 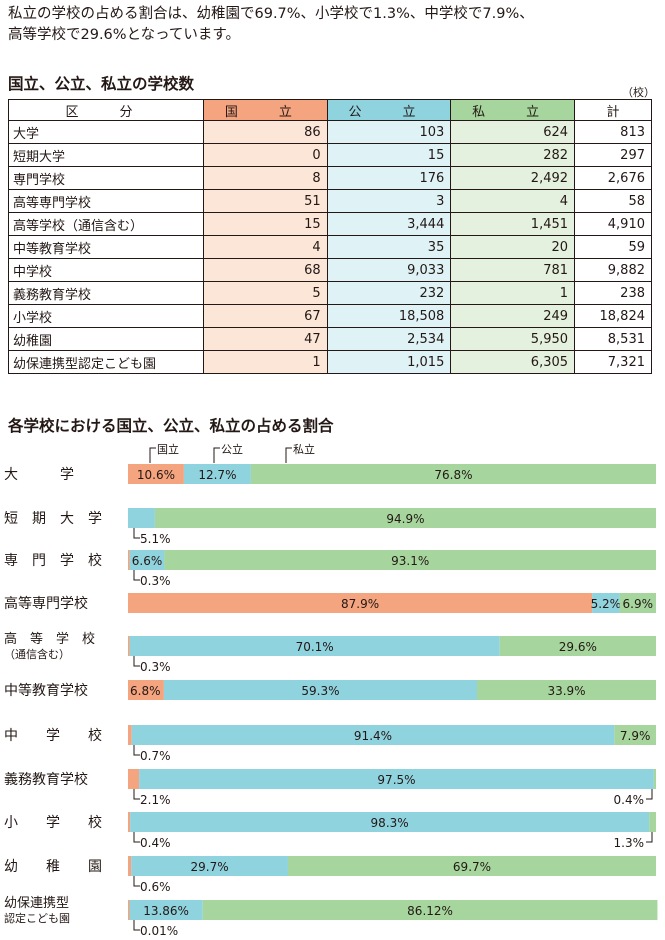 I want to click on table-cell-value: 20, so click(x=513, y=247).